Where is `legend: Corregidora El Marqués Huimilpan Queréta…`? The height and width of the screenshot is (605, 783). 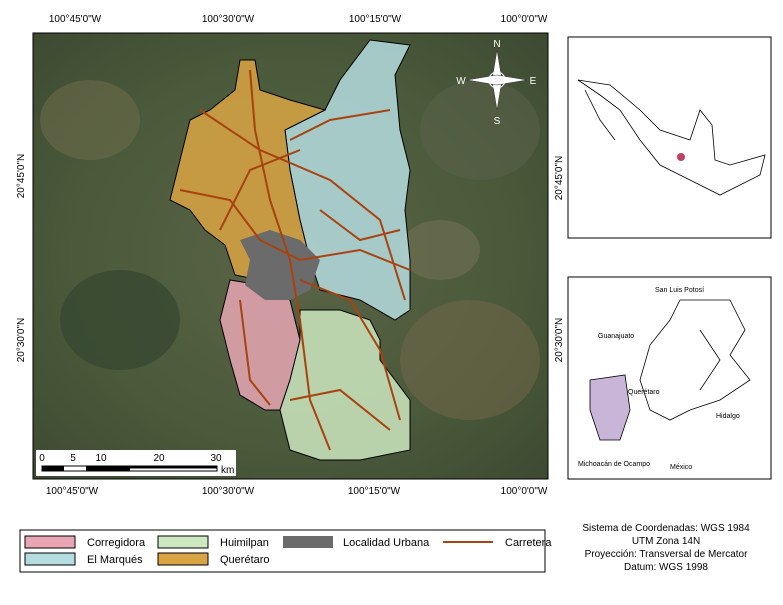 legend: Corregidora El Marqués Huimilpan Queréta… is located at coordinates (285, 551).